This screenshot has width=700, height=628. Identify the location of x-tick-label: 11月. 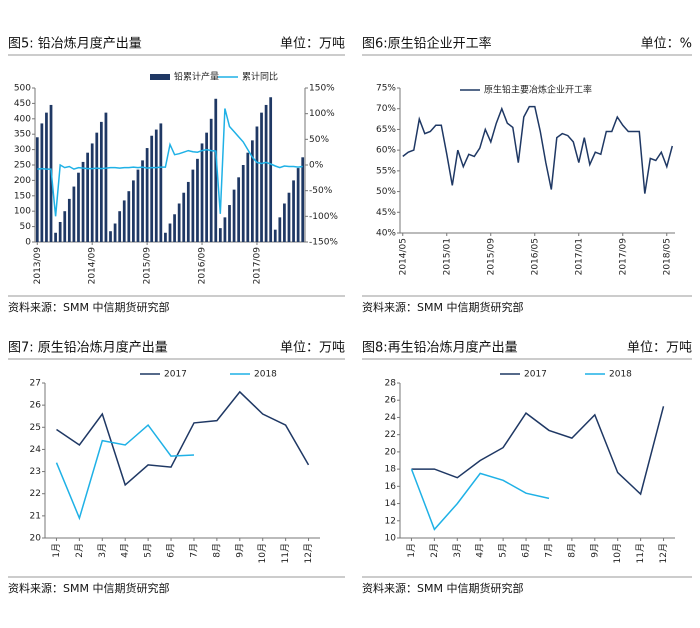
(285, 553).